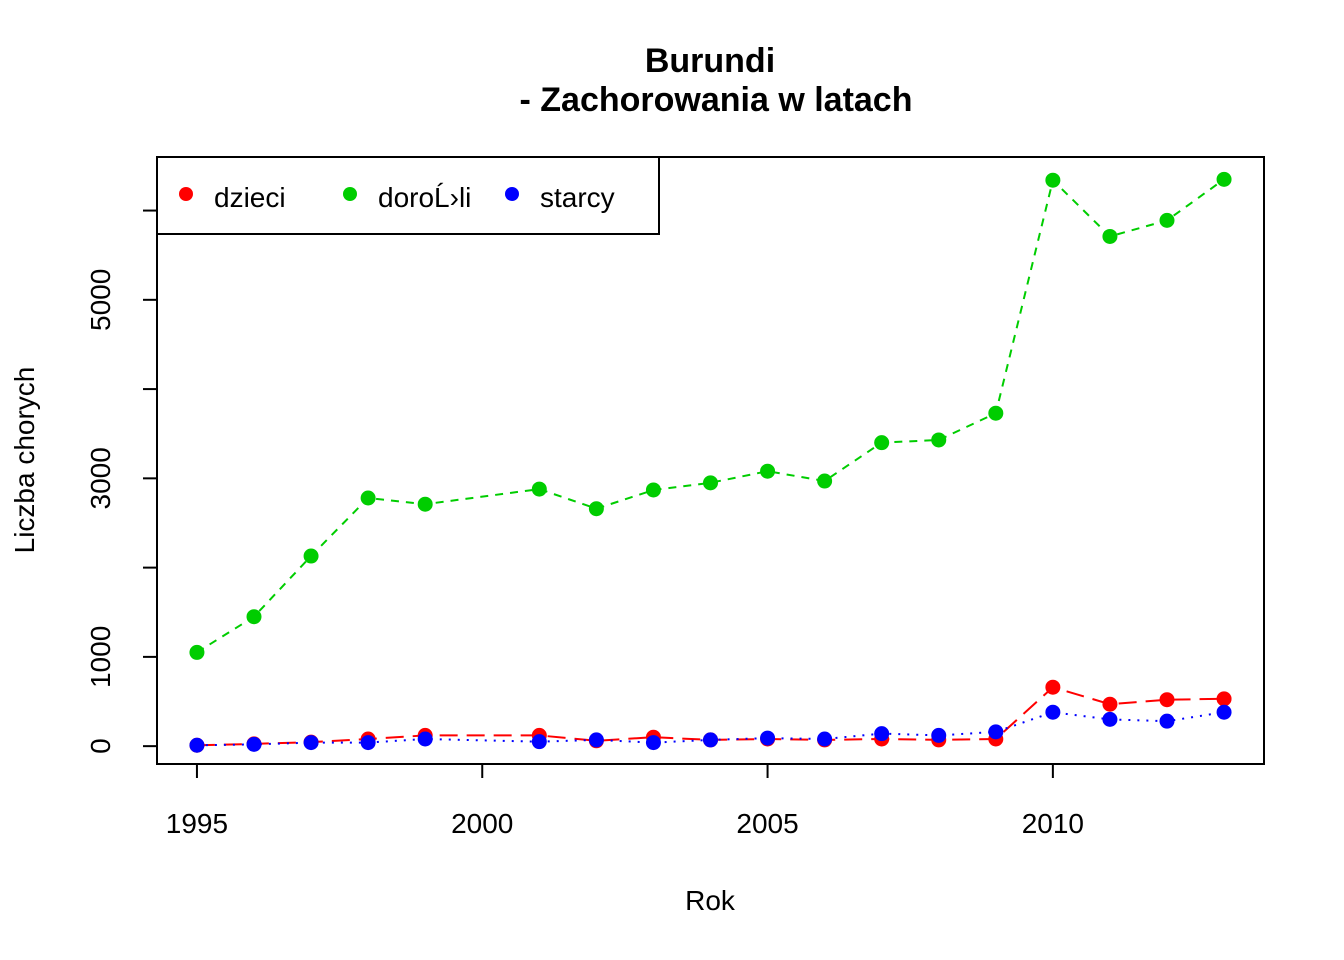 Image resolution: width=1344 pixels, height=960 pixels. Describe the element at coordinates (121, 481) in the screenshot. I see `y-axis: 0 1000 3000 5000` at that location.